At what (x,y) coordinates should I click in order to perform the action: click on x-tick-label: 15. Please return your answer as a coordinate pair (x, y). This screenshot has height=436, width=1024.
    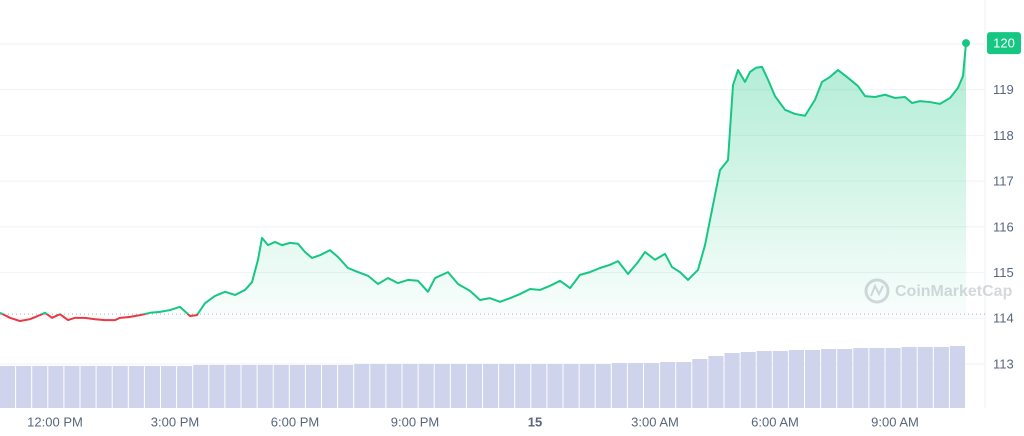
    Looking at the image, I should click on (535, 421).